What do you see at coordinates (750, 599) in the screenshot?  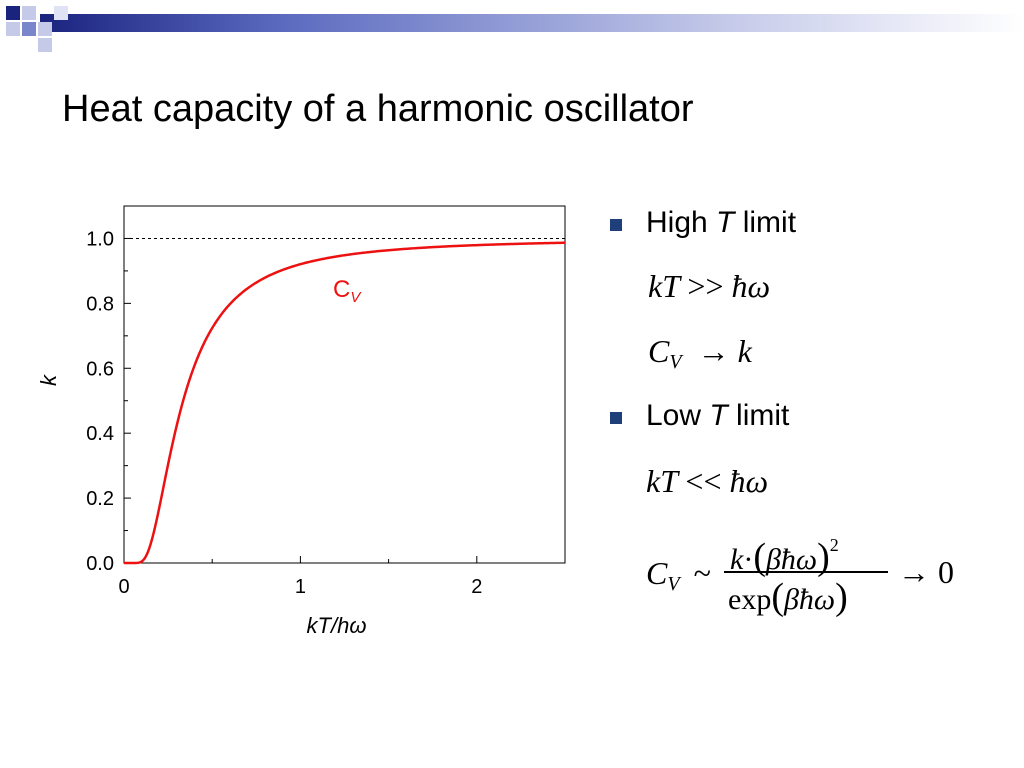 I see `eq-exp-fn: exp` at bounding box center [750, 599].